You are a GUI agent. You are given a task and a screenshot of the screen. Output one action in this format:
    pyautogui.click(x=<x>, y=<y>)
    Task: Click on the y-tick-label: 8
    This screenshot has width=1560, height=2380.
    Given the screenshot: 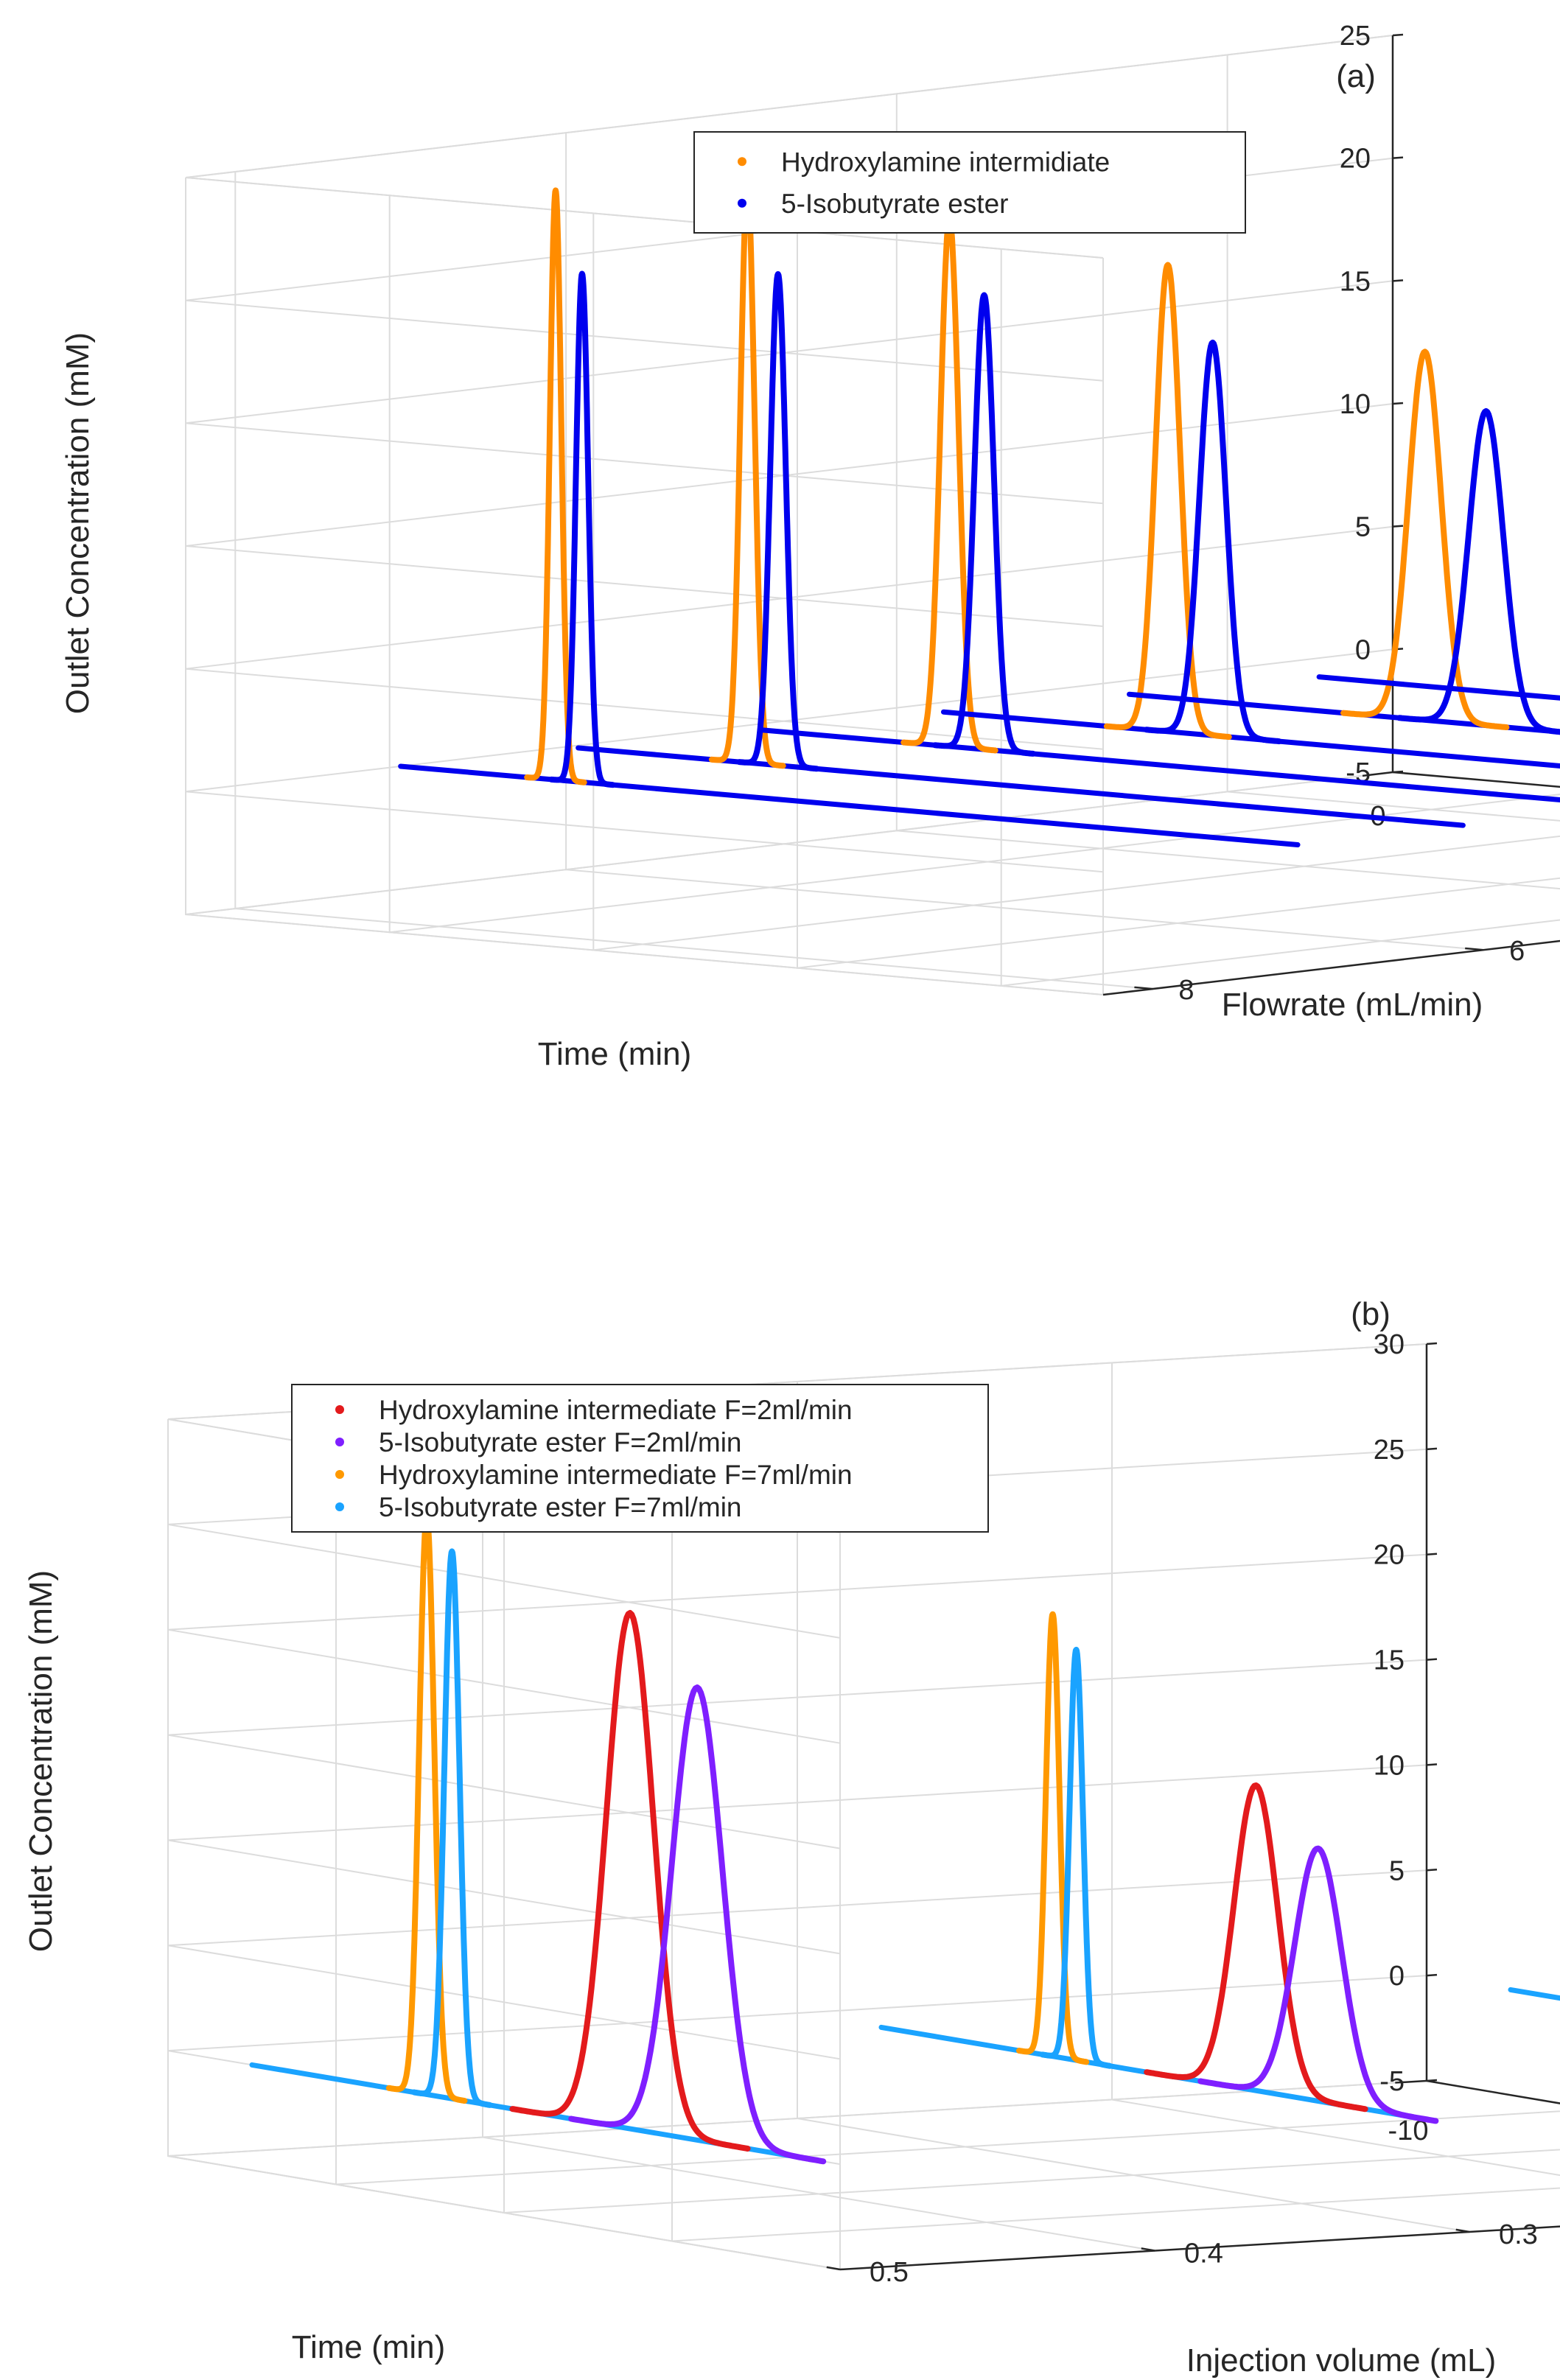 What is the action you would take?
    pyautogui.click(x=1186, y=990)
    